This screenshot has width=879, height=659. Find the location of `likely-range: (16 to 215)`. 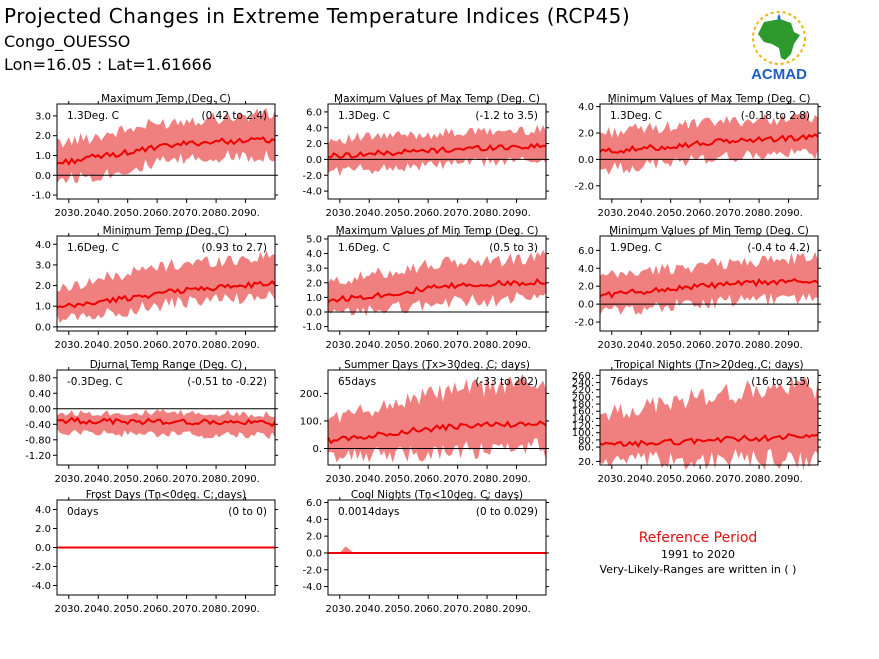

likely-range: (16 to 215) is located at coordinates (780, 382).